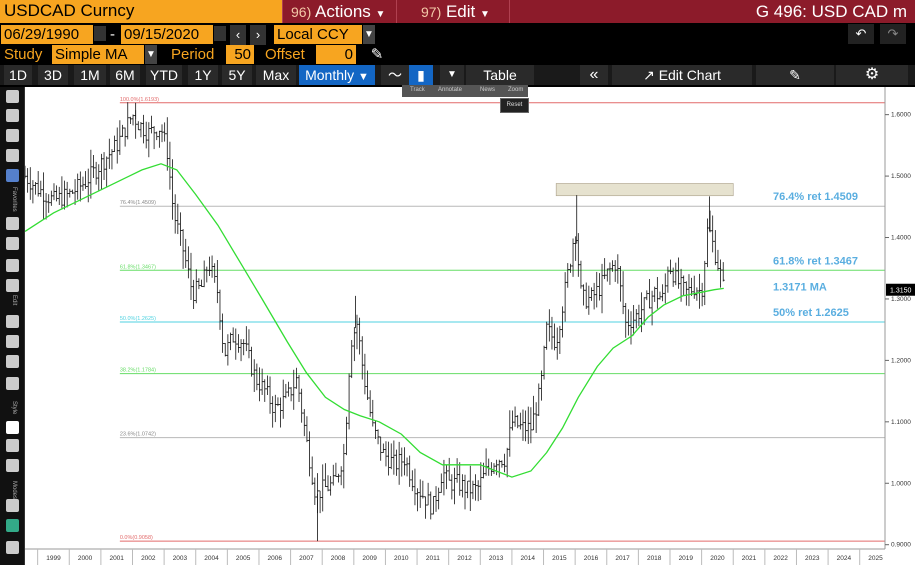  Describe the element at coordinates (12, 223) in the screenshot. I see `line-tool-icon` at that location.